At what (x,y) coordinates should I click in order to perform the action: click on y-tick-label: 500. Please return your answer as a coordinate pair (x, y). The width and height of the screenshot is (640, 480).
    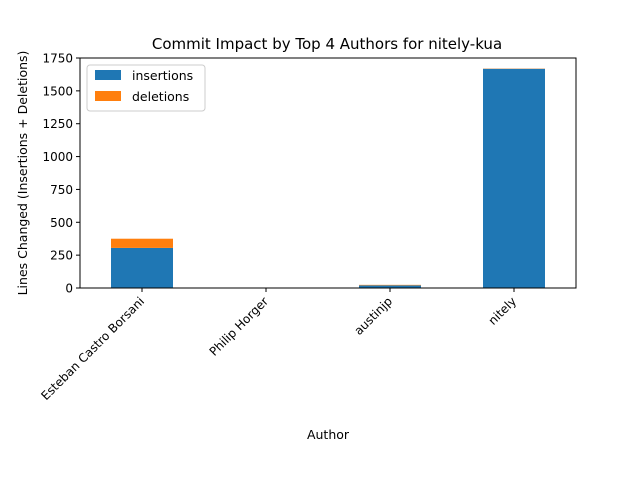
    Looking at the image, I should click on (61, 223).